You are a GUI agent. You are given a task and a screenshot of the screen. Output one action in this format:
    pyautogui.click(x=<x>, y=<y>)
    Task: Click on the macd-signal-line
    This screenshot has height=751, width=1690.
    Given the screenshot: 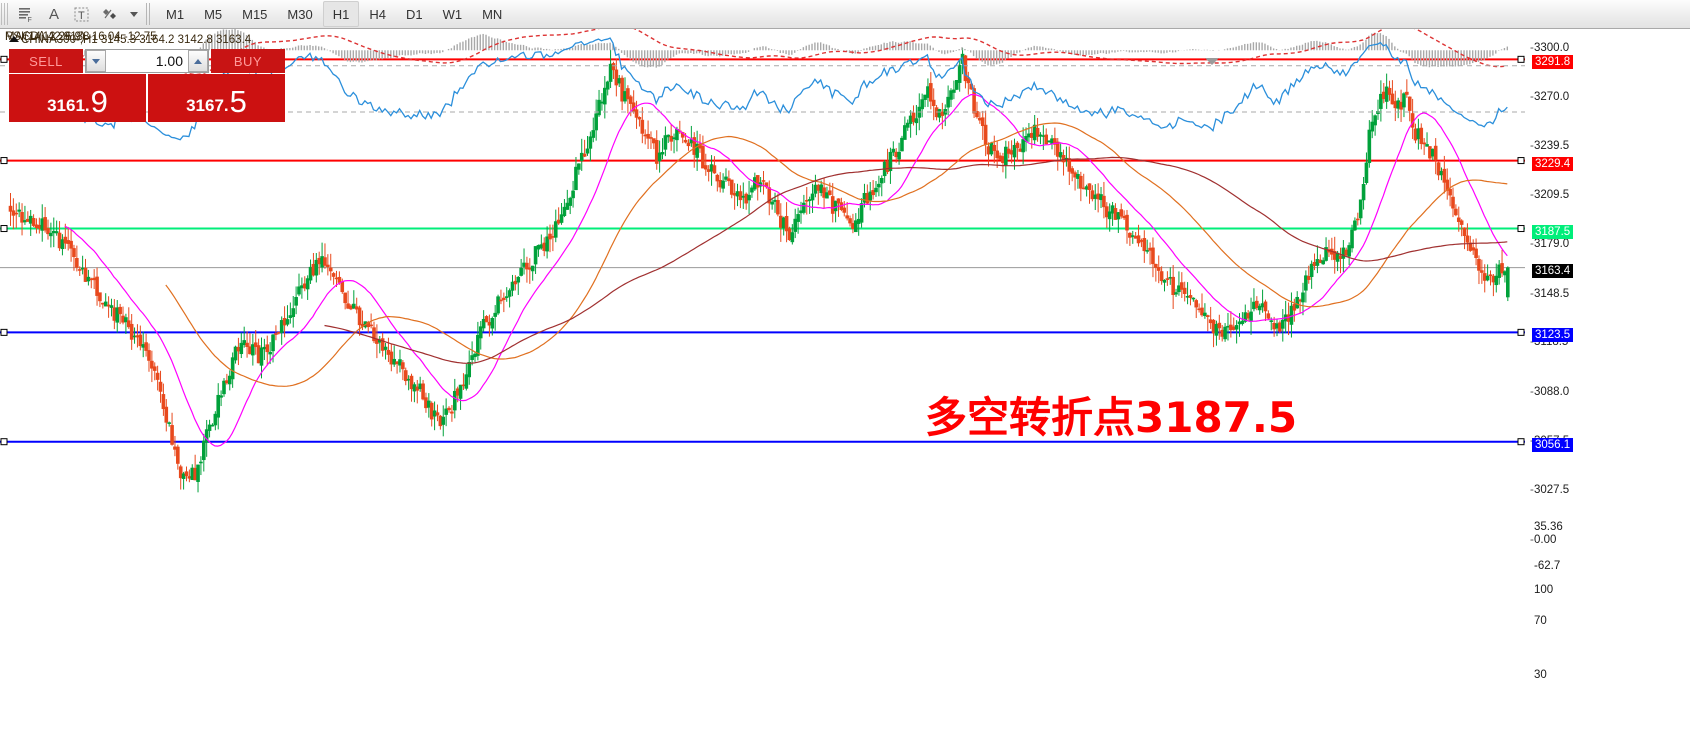 What is the action you would take?
    pyautogui.click(x=759, y=52)
    